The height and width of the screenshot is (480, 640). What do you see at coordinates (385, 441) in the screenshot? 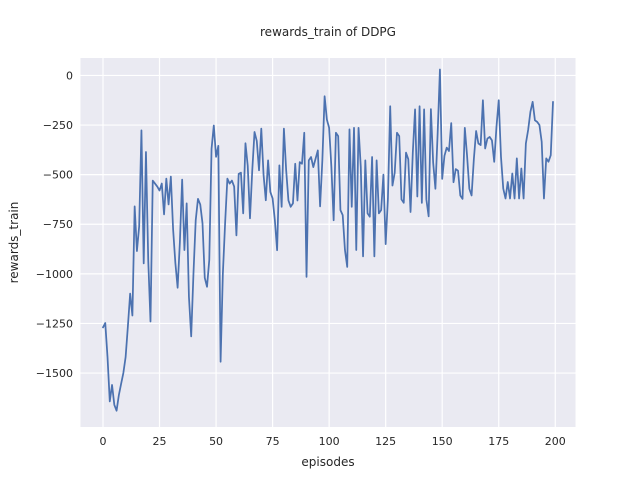
I see `x-tick-label: 125` at bounding box center [385, 441].